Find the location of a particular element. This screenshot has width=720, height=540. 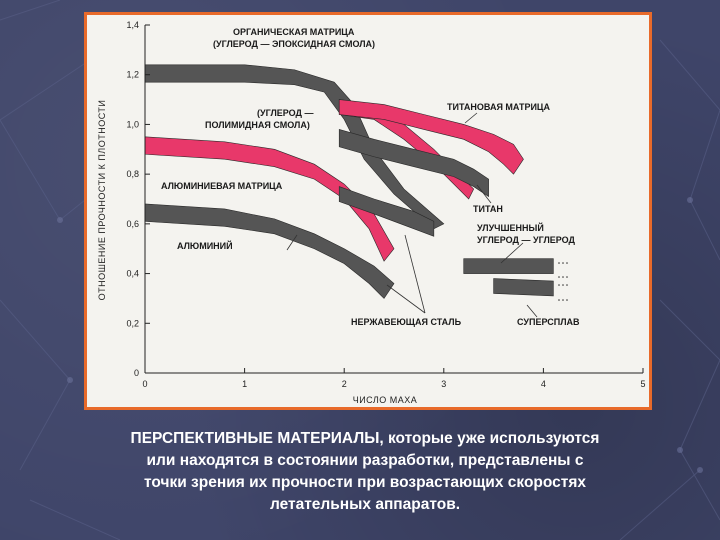

y-tick-label: 0,2 is located at coordinates (132, 323).